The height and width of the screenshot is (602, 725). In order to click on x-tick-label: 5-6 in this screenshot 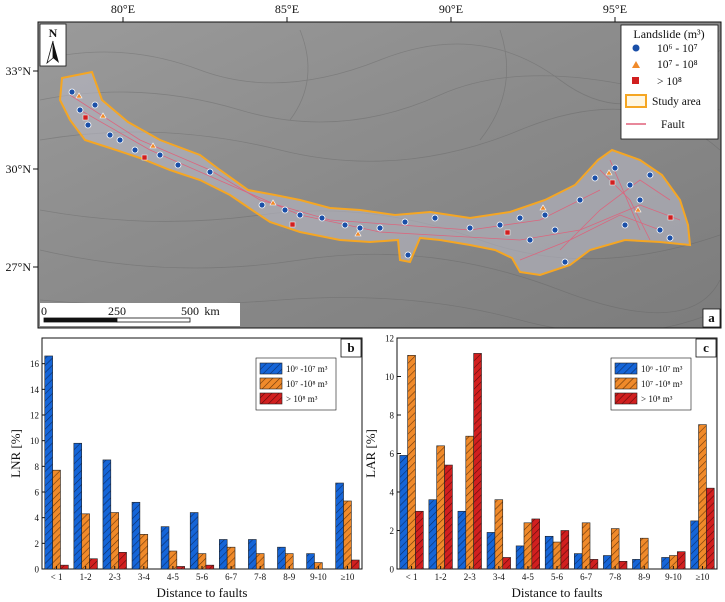, I will do `click(557, 577)`.